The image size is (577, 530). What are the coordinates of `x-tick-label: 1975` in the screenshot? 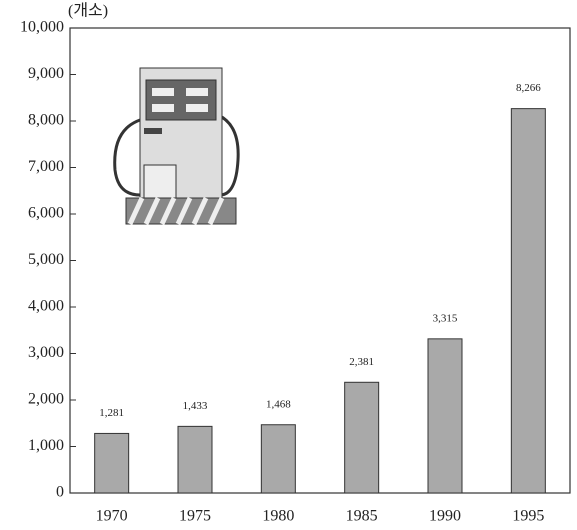 It's located at (195, 516).